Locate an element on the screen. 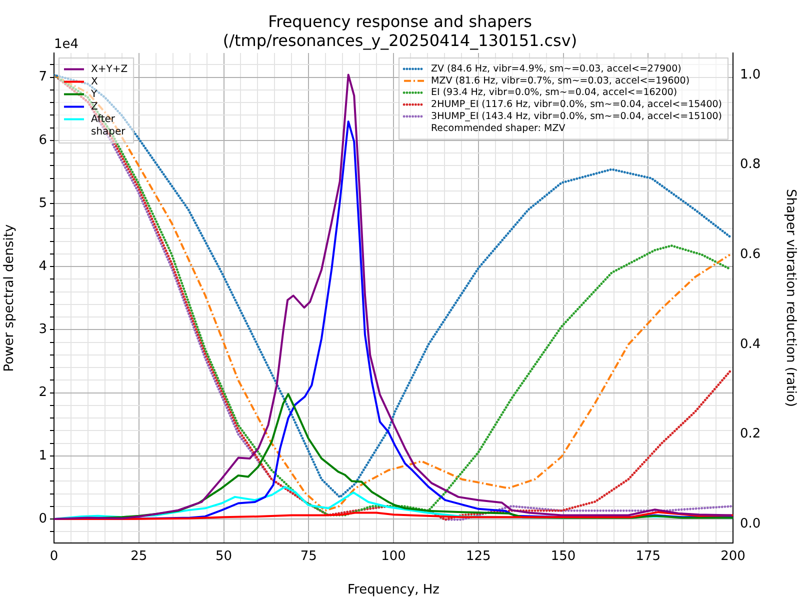  text: 1e4 is located at coordinates (66, 44).